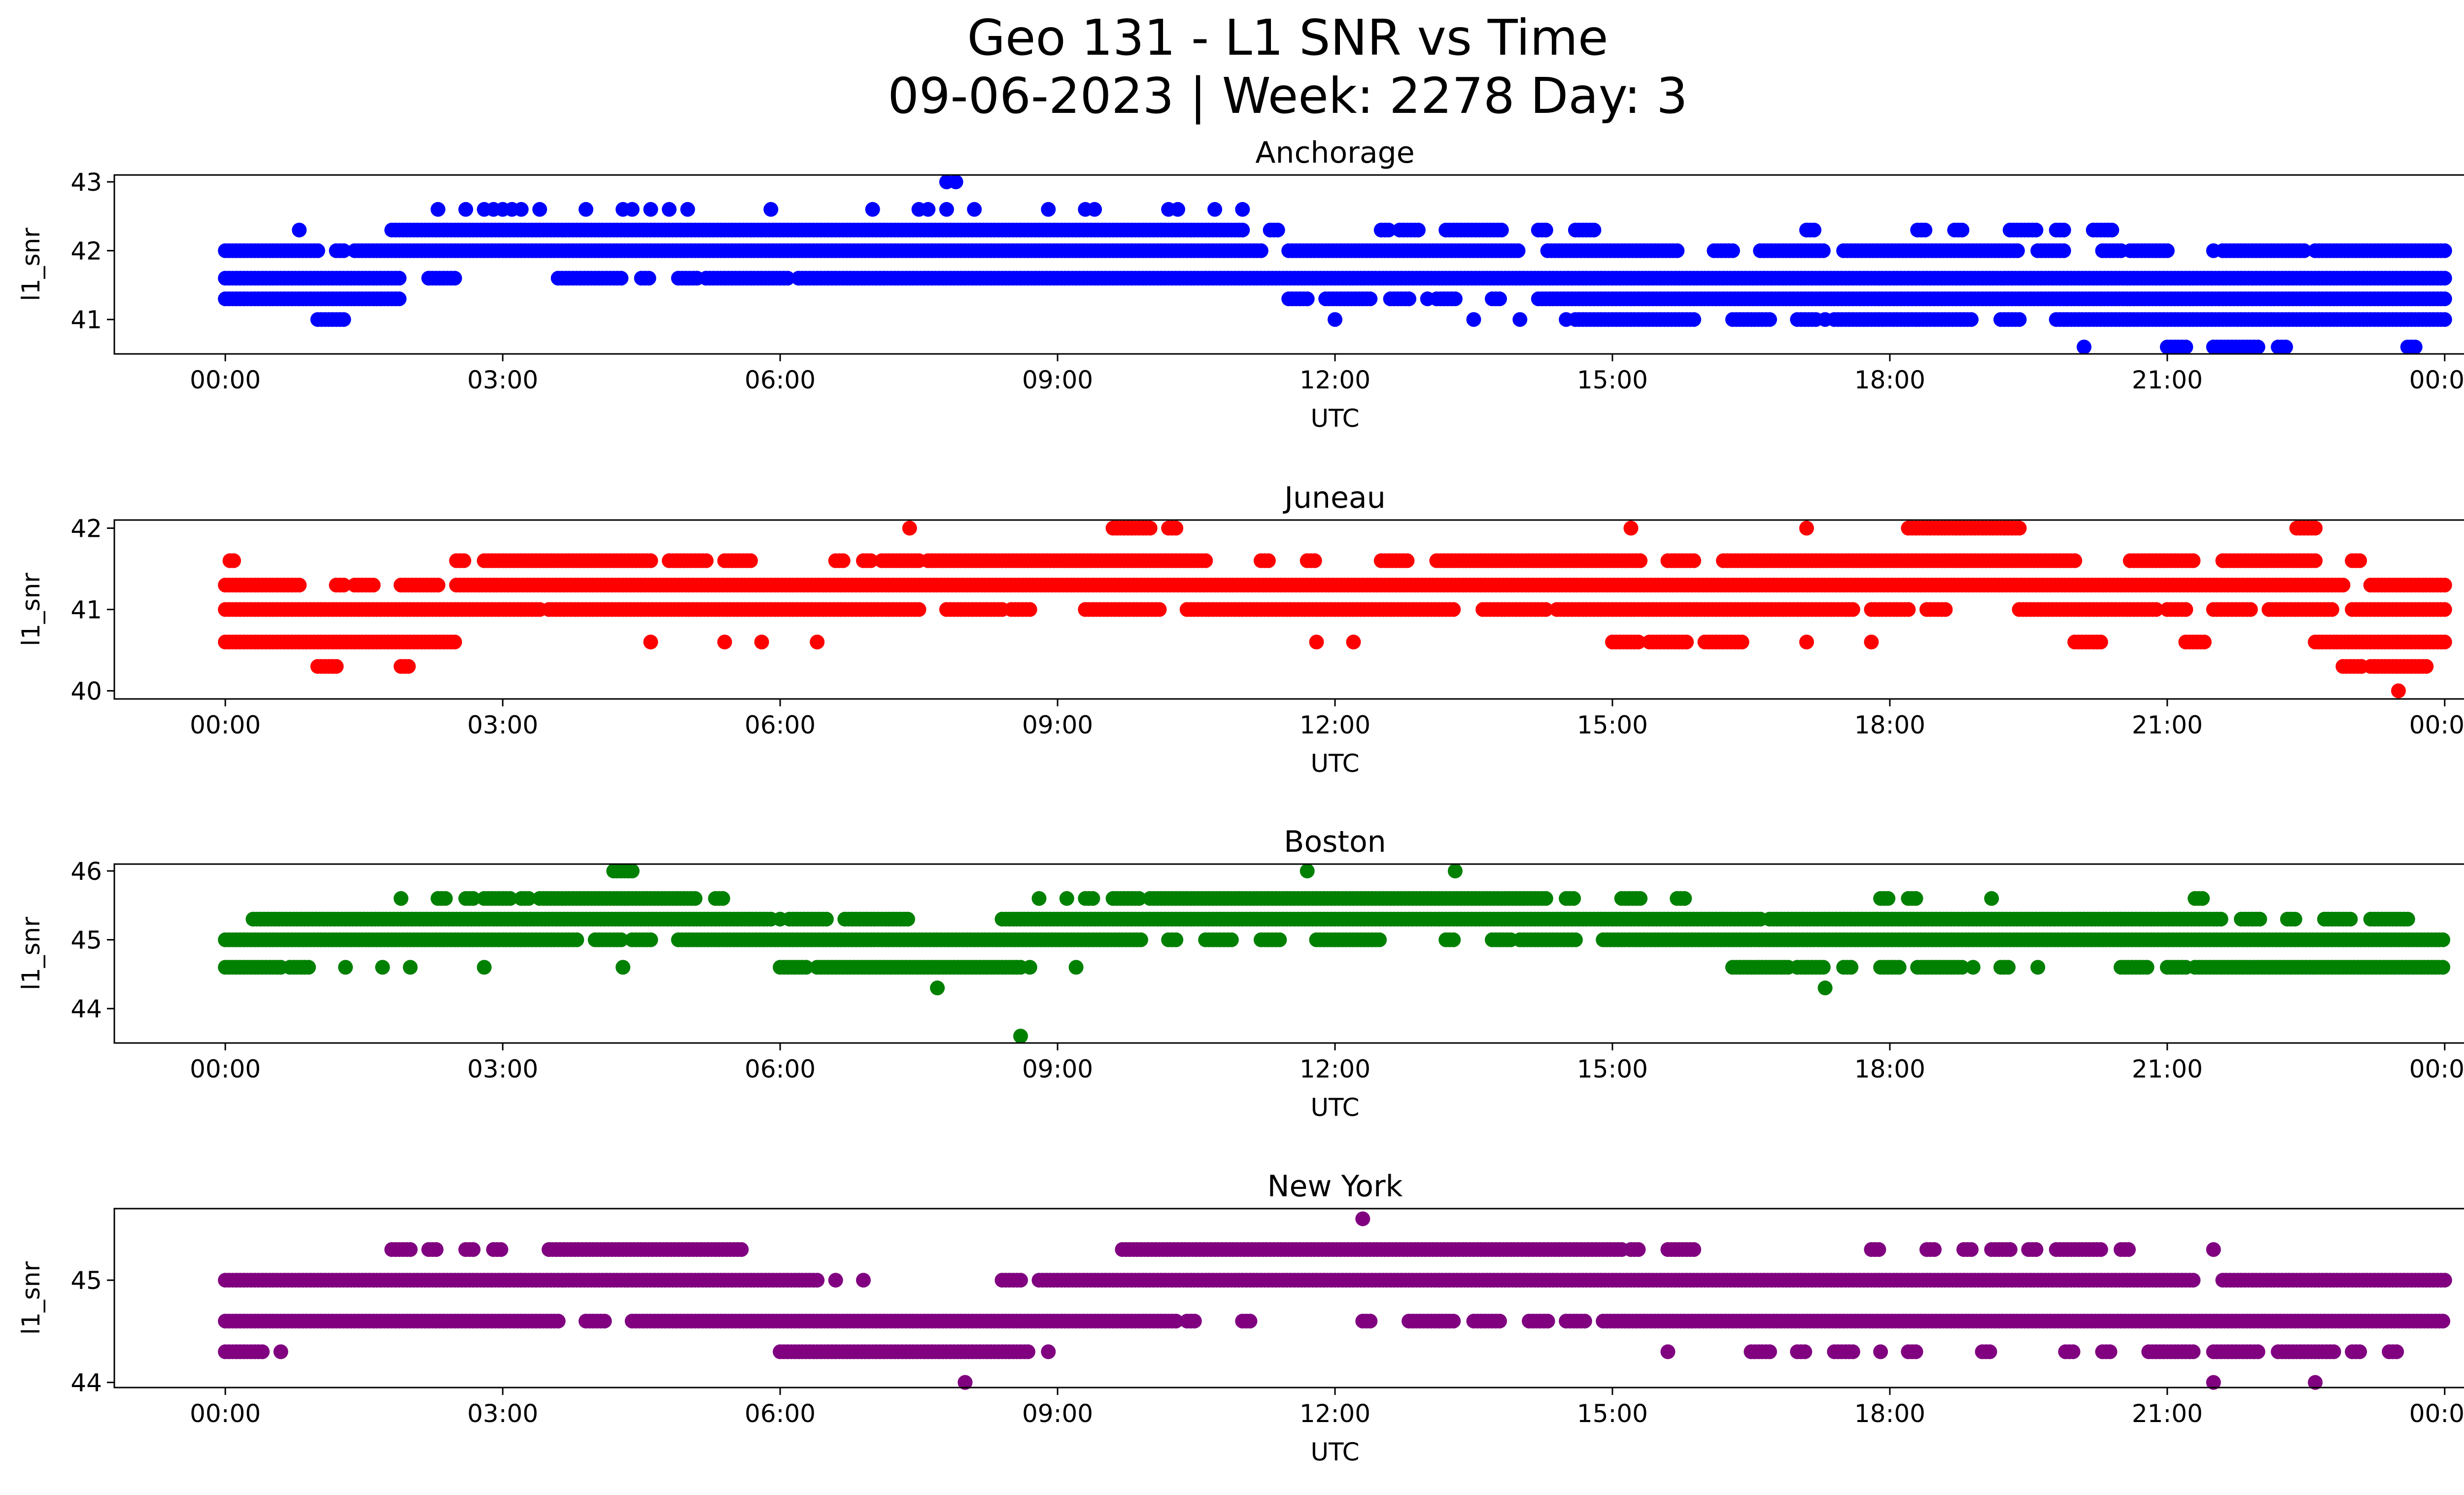 Image resolution: width=2464 pixels, height=1495 pixels. Describe the element at coordinates (1287, 38) in the screenshot. I see `figure-title-line1: Geo 131 - L1 SNR vs Time` at that location.